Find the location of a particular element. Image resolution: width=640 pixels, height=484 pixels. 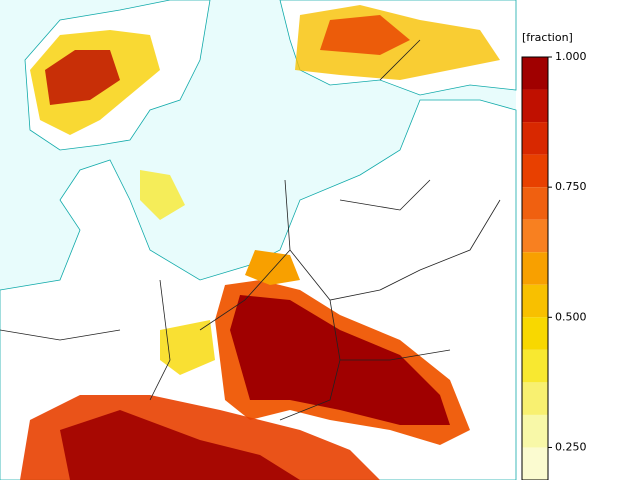

tick-label: 0.250 is located at coordinates (571, 446).